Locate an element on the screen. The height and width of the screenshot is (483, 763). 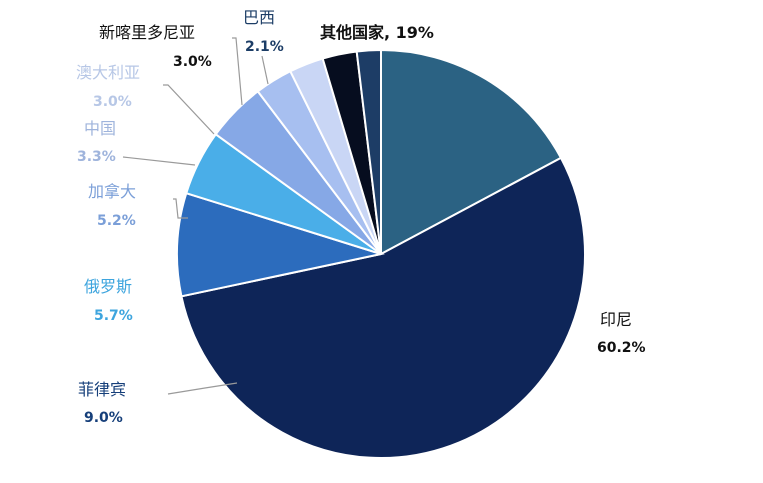
slice-percent-label-8: 3.0% is located at coordinates (192, 62).